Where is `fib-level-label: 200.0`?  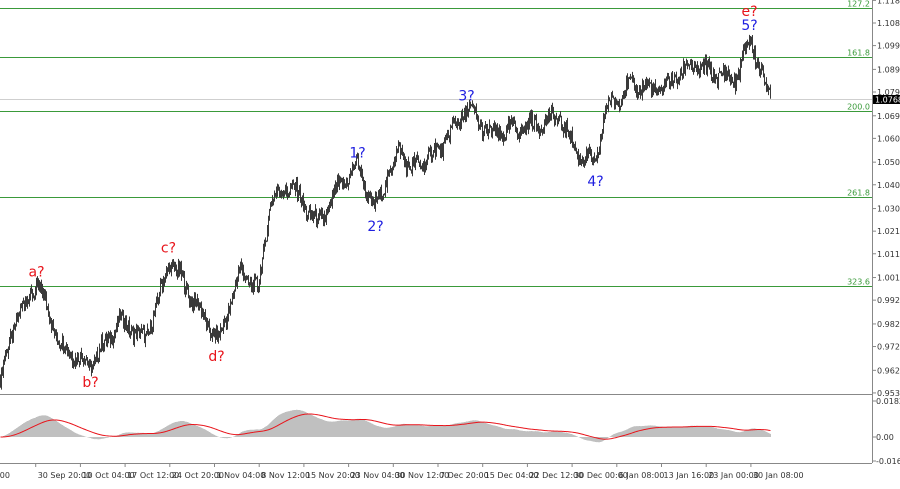 fib-level-label: 200.0 is located at coordinates (858, 107).